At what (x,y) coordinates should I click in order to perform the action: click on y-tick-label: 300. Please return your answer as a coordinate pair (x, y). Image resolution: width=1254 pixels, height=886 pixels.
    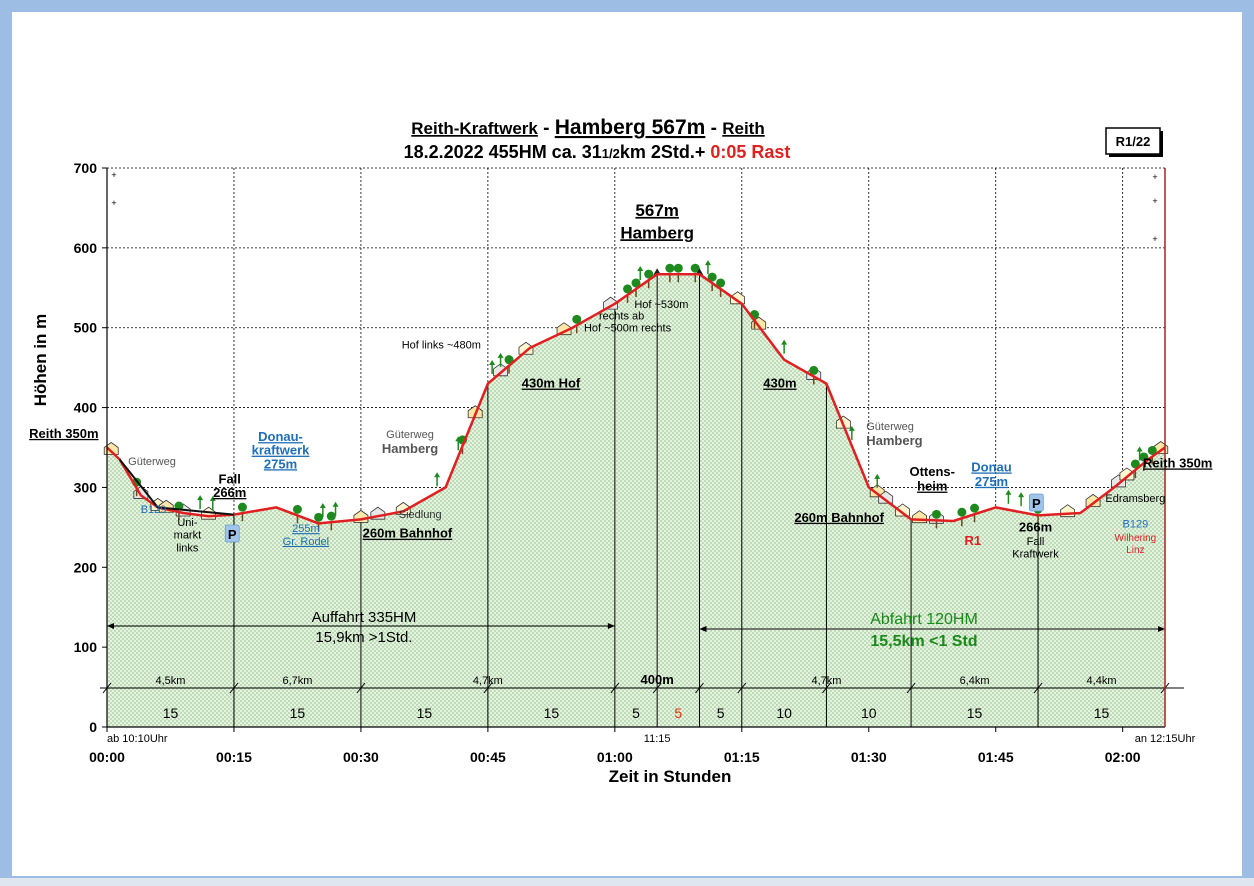
    Looking at the image, I should click on (86, 487).